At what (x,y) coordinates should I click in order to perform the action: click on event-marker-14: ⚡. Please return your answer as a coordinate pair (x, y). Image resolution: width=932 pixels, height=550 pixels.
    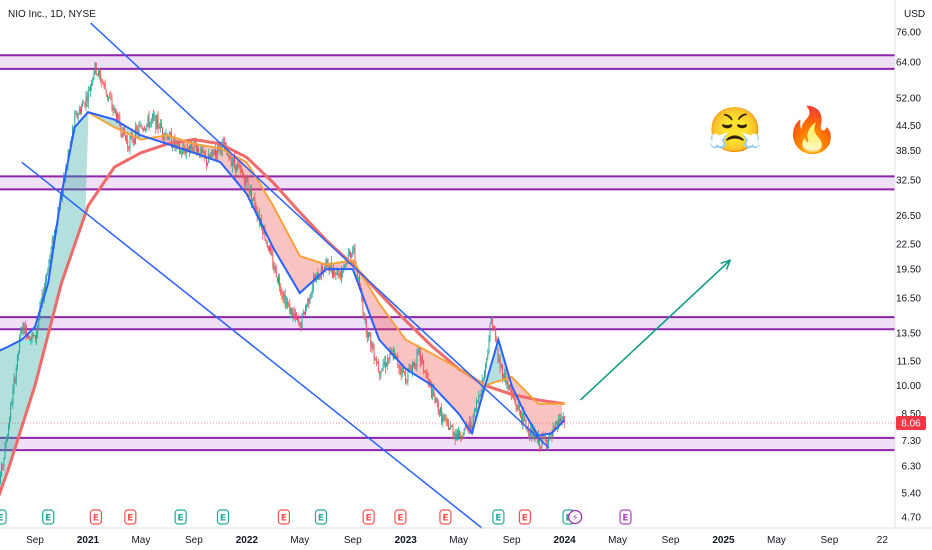
    Looking at the image, I should click on (575, 517).